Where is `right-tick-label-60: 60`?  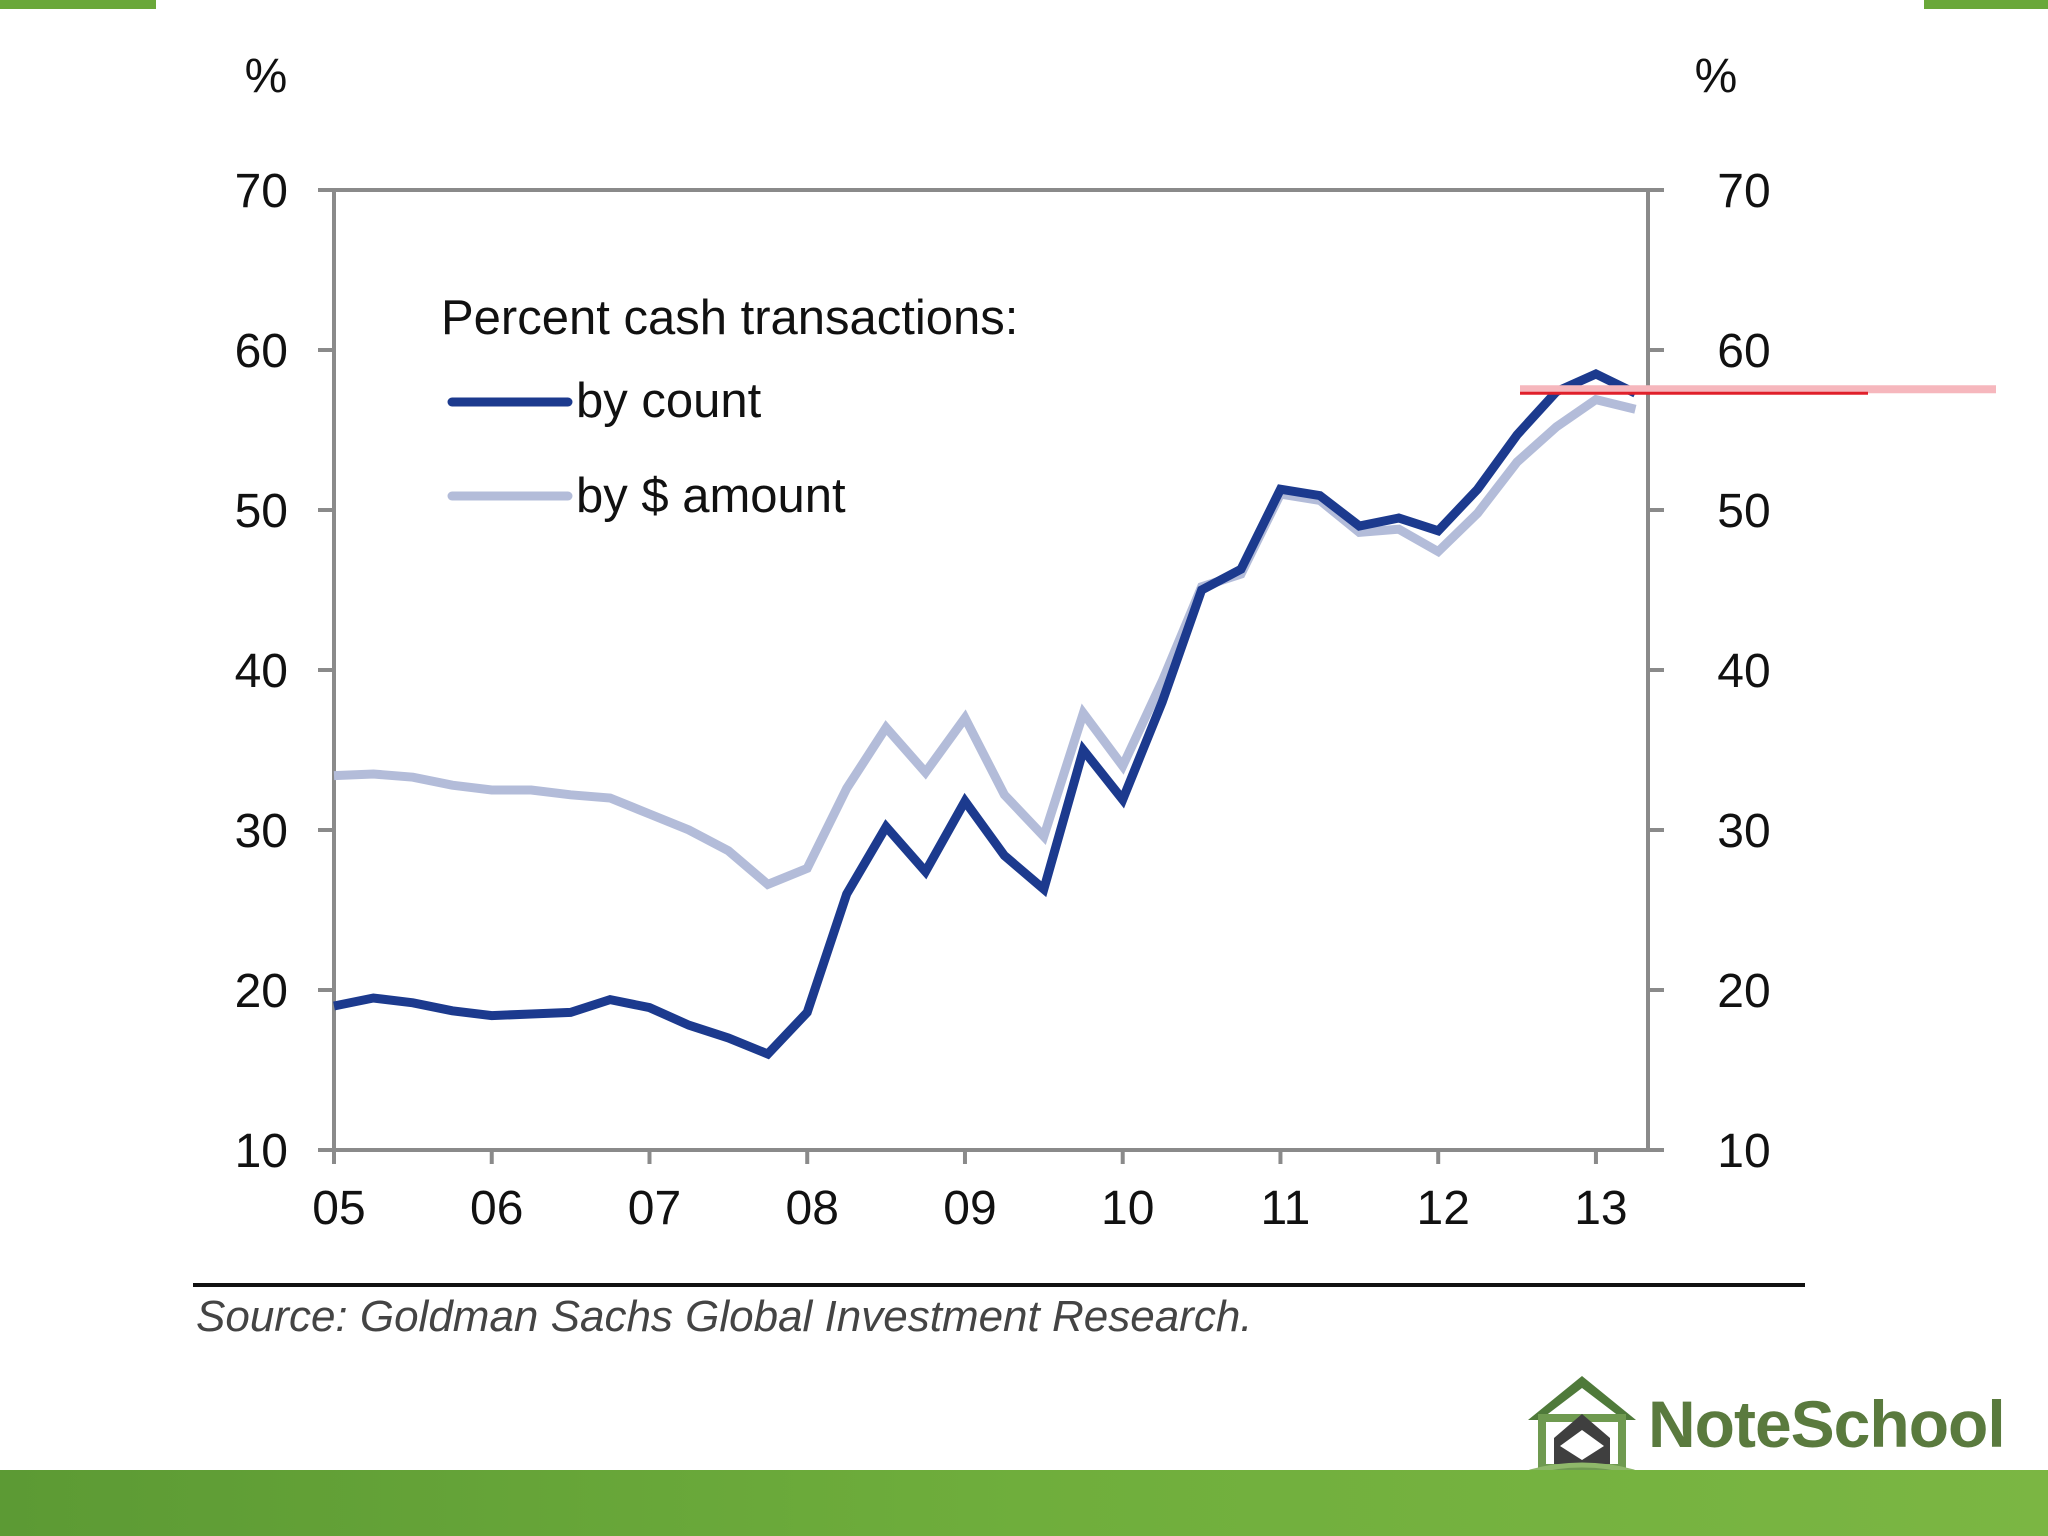
right-tick-label-60: 60 is located at coordinates (1743, 351).